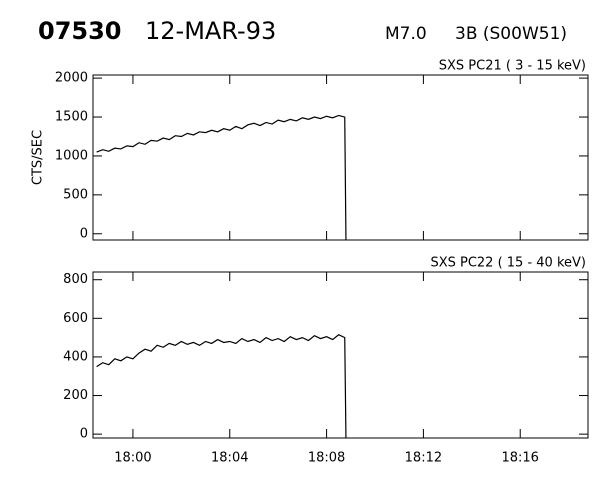 This screenshot has height=480, width=600. Describe the element at coordinates (508, 263) in the screenshot. I see `panel-title: SXS PC22 ( 15 - 40 keV)` at that location.